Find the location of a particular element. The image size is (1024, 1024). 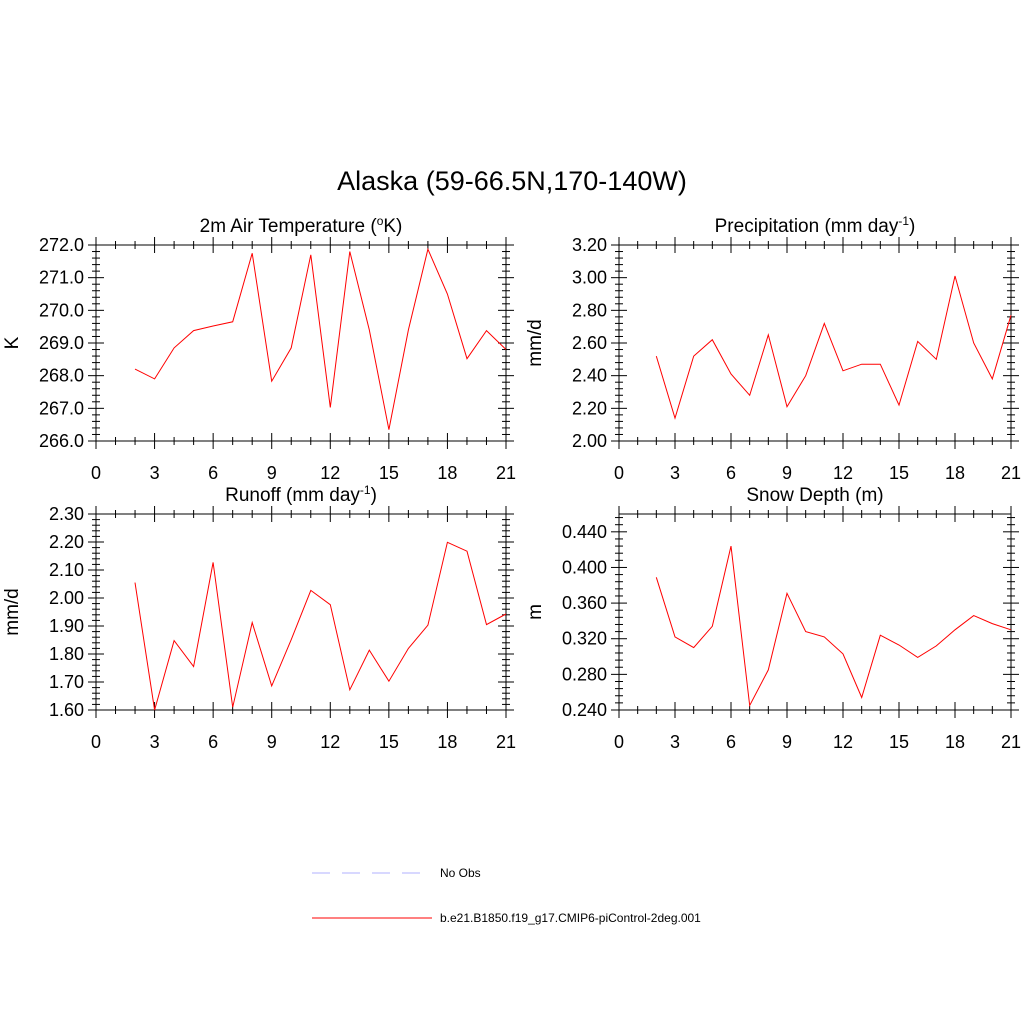

y-tick-label: 0.440 is located at coordinates (584, 532).